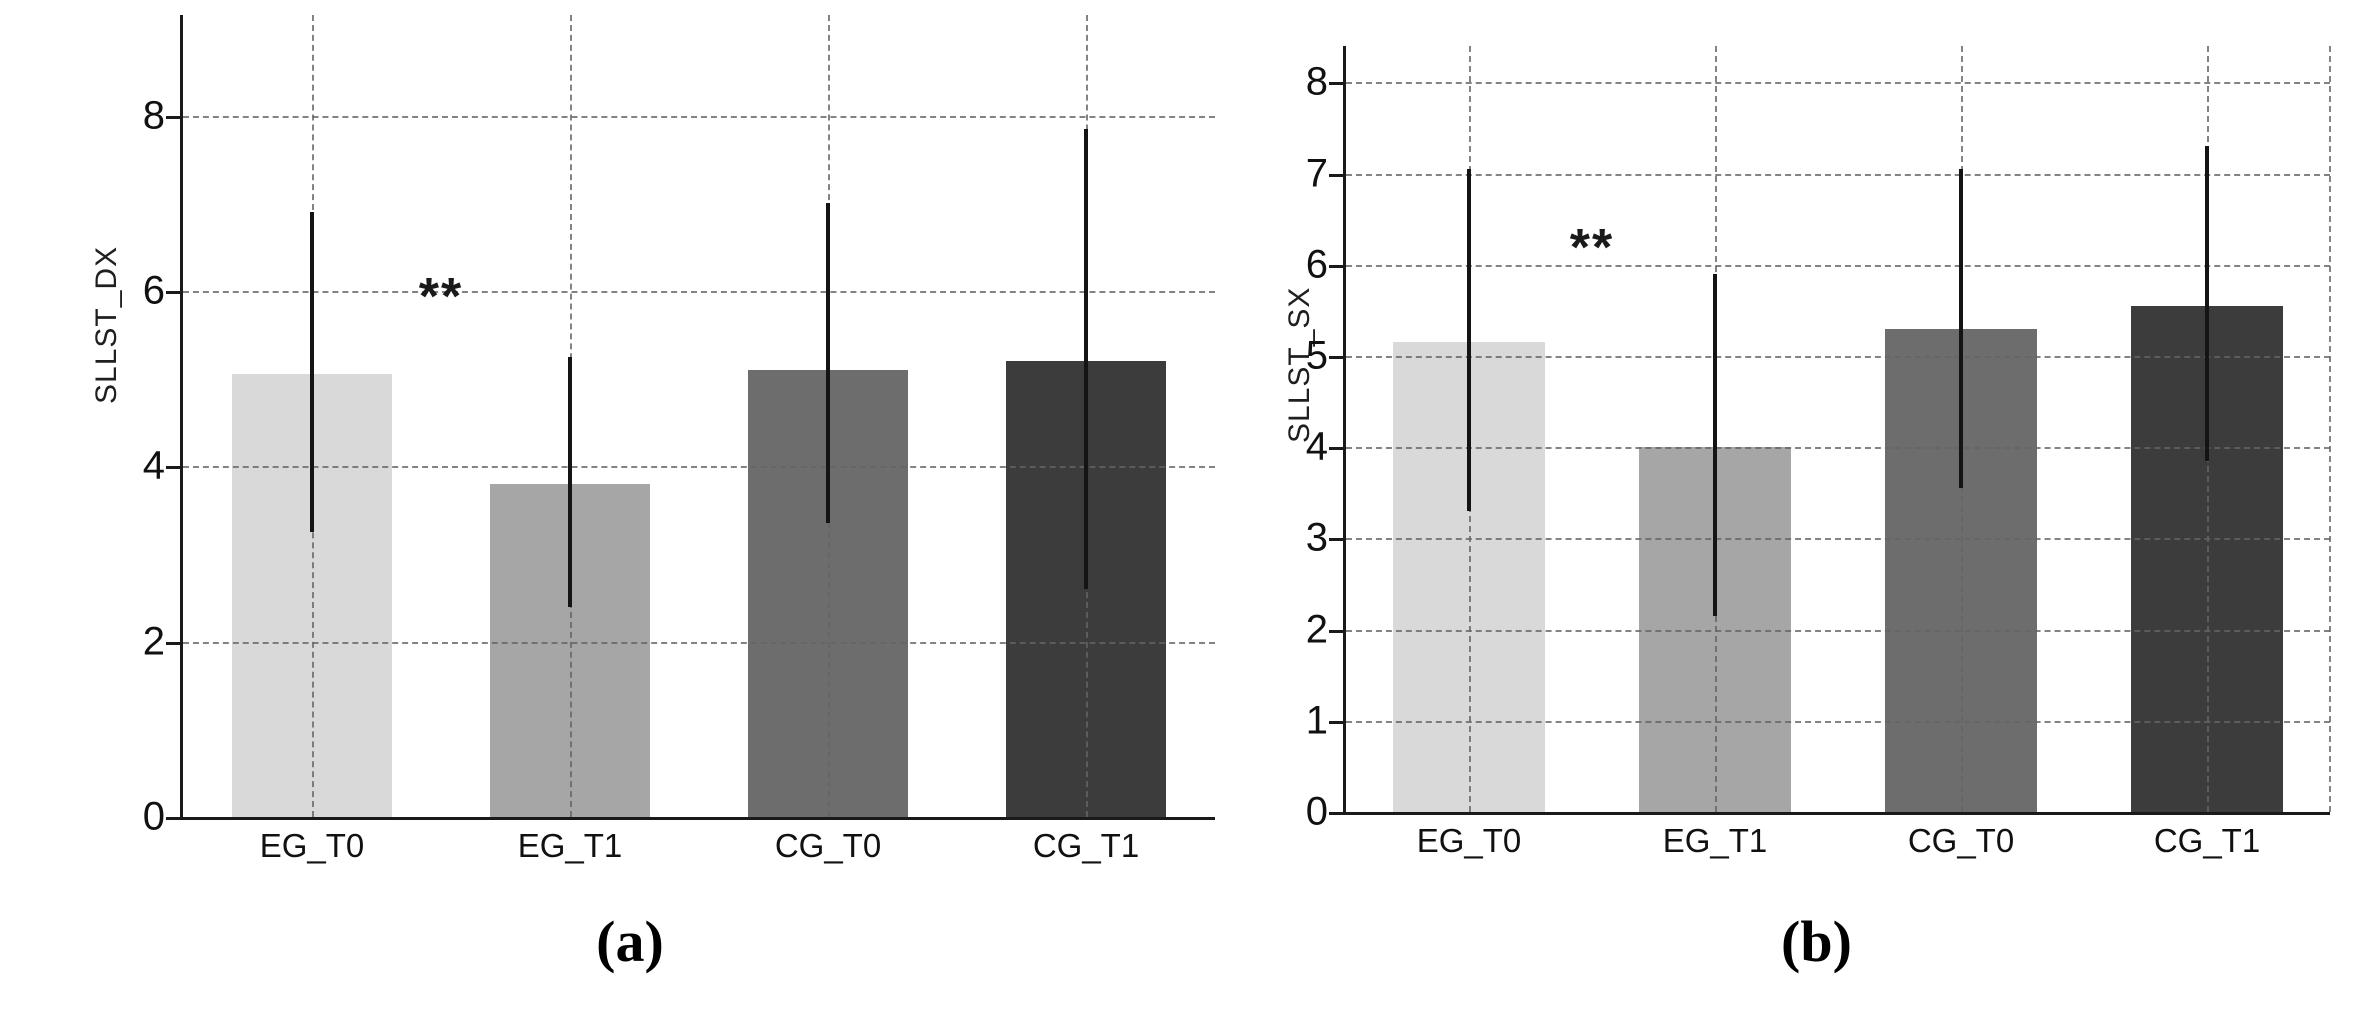  I want to click on panel-caption-b: (b), so click(1816, 941).